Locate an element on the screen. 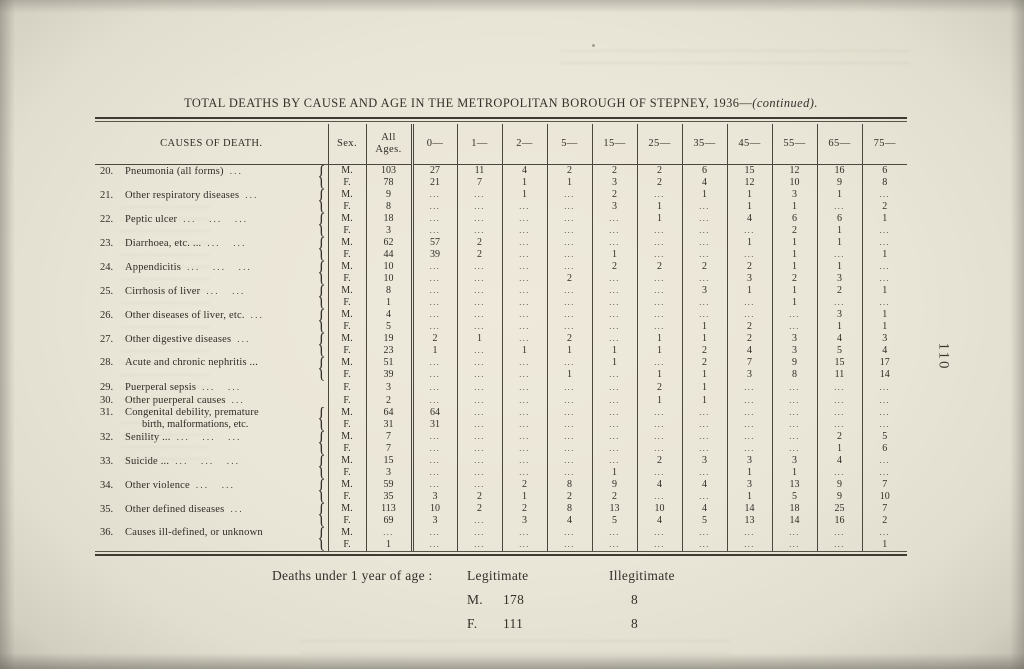 Image resolution: width=1024 pixels, height=669 pixels. value-cell: 39 is located at coordinates (434, 255).